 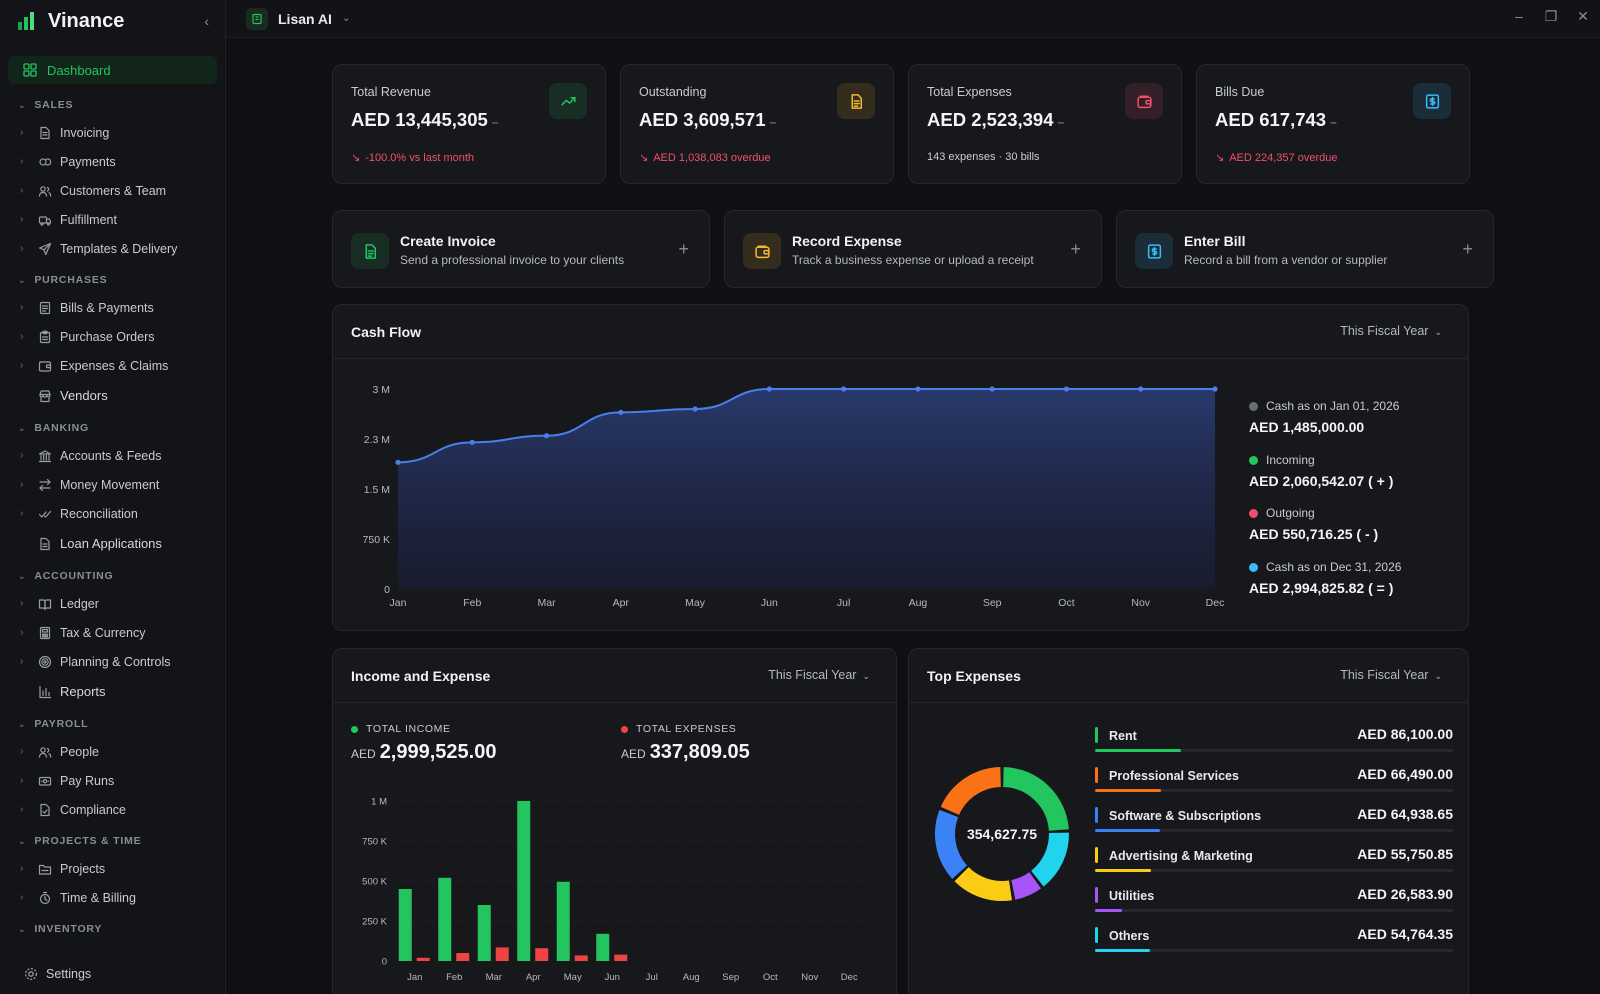 I want to click on expense-row-utilities: Utilities AED 26,583.90, so click(x=1274, y=899).